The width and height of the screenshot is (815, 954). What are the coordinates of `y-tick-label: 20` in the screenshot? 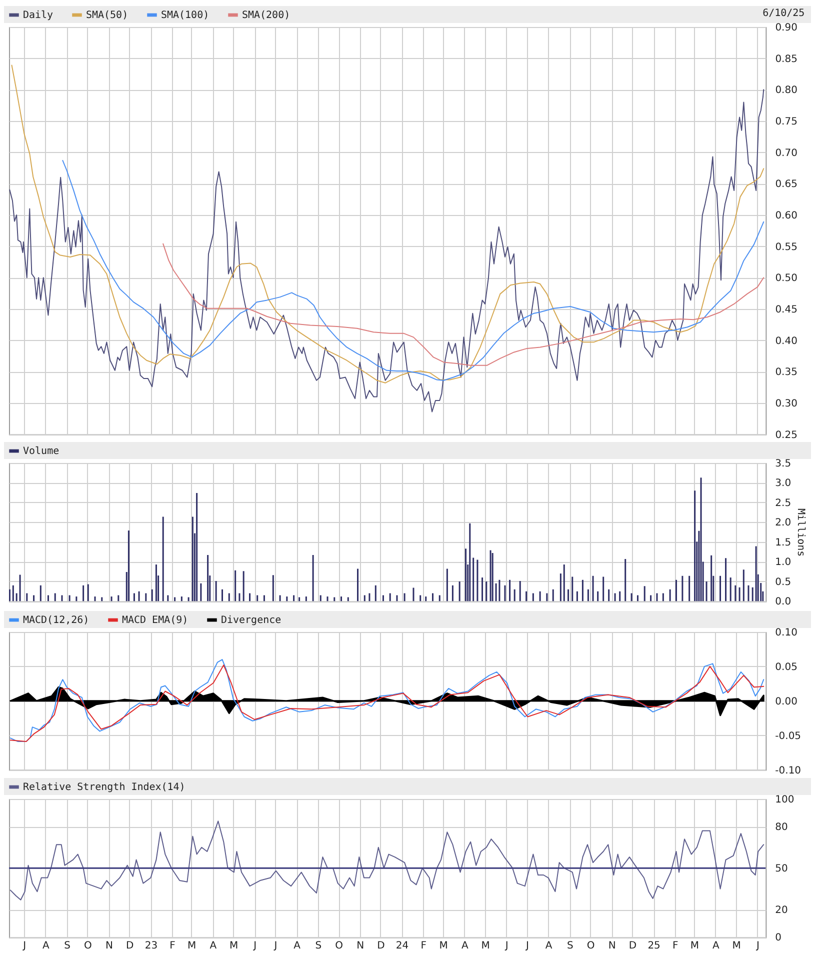 It's located at (781, 910).